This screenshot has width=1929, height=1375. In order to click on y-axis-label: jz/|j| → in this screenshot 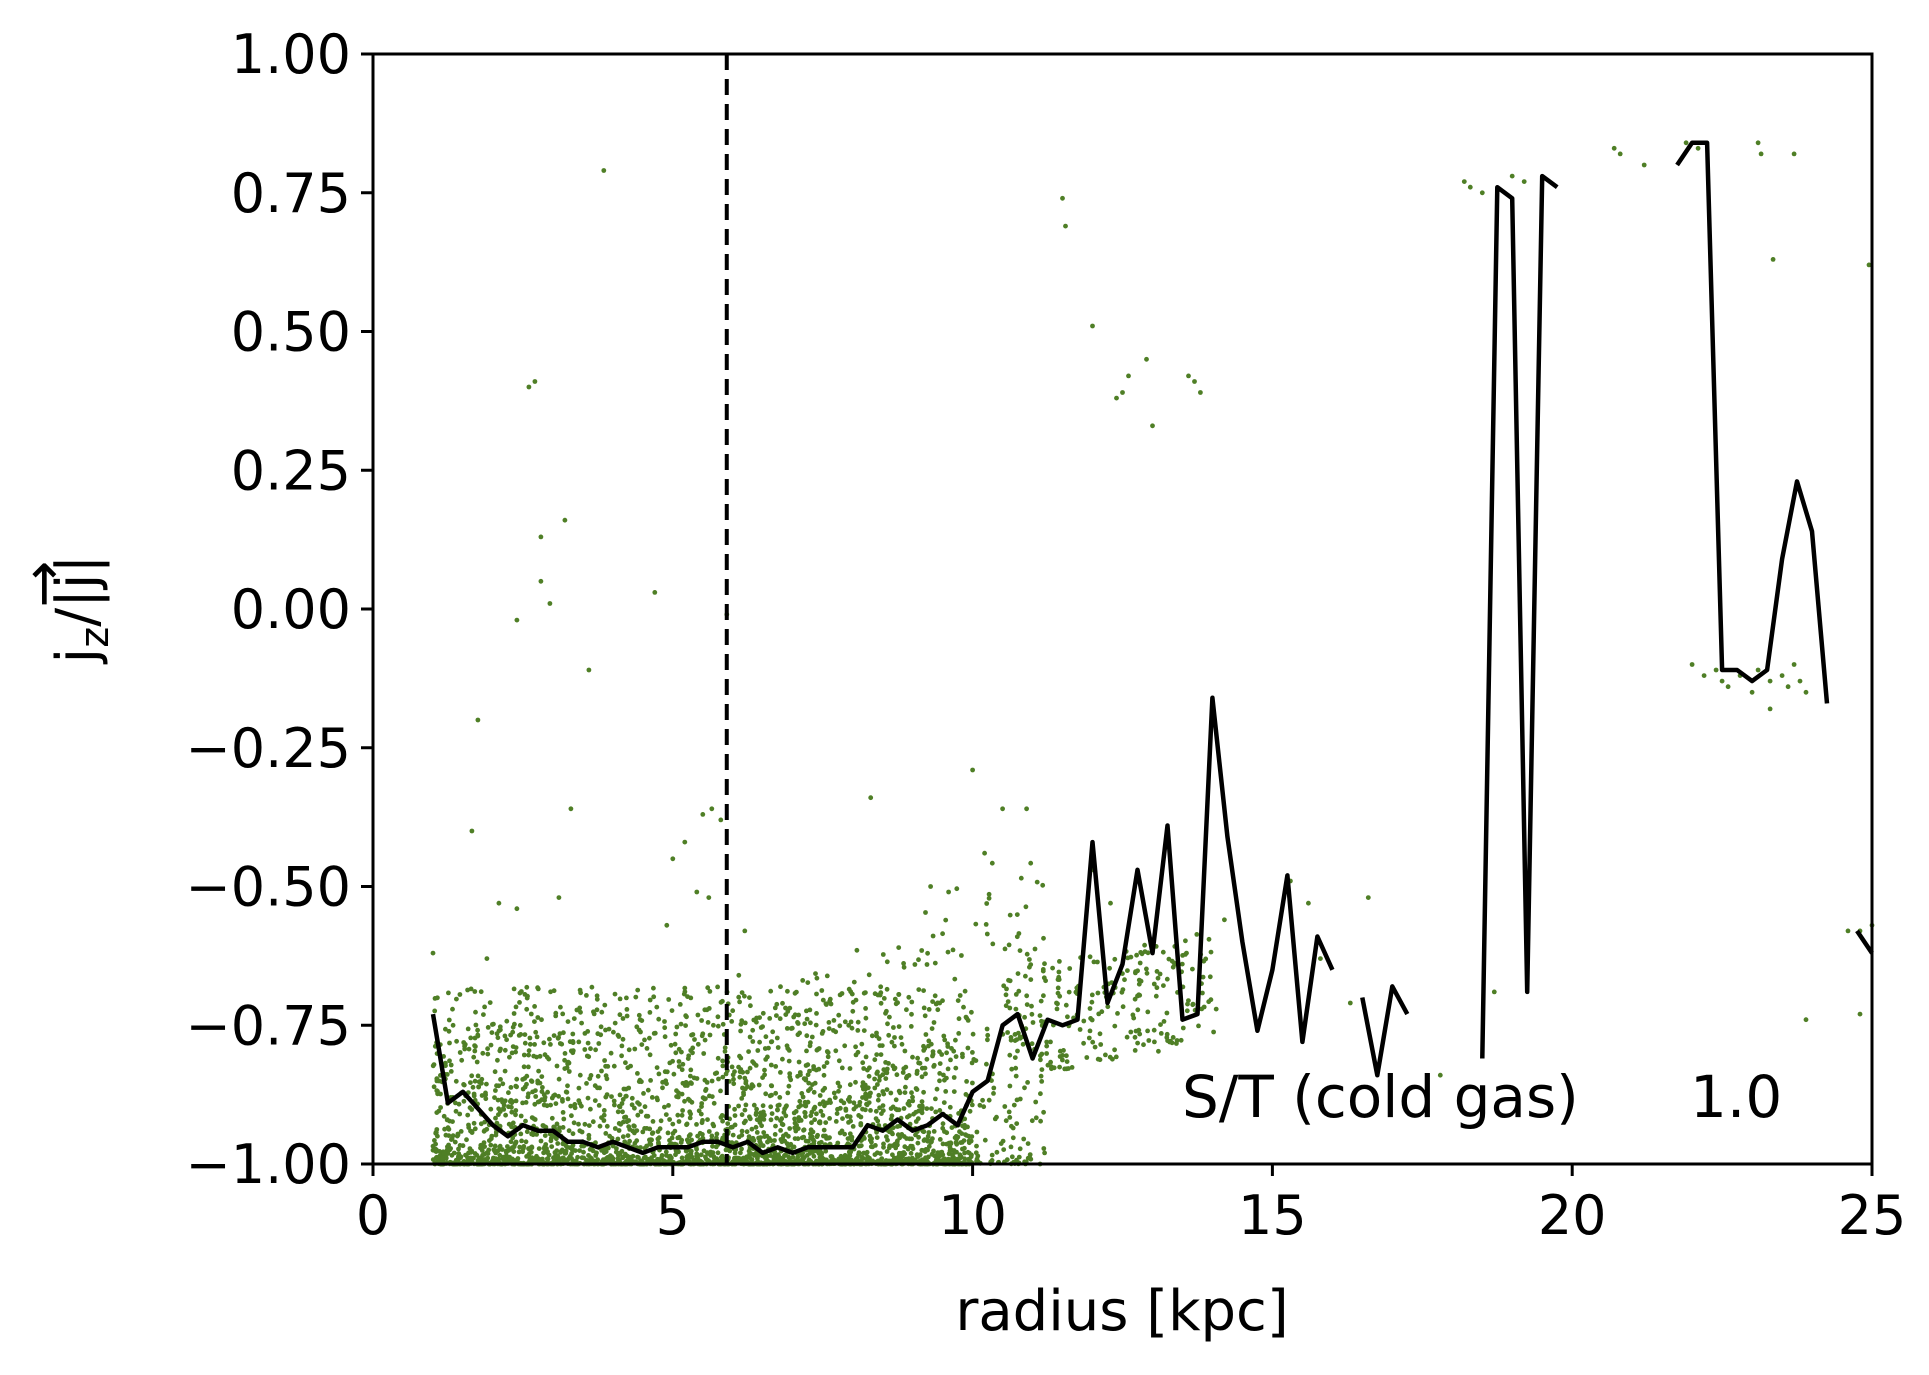, I will do `click(64, 610)`.